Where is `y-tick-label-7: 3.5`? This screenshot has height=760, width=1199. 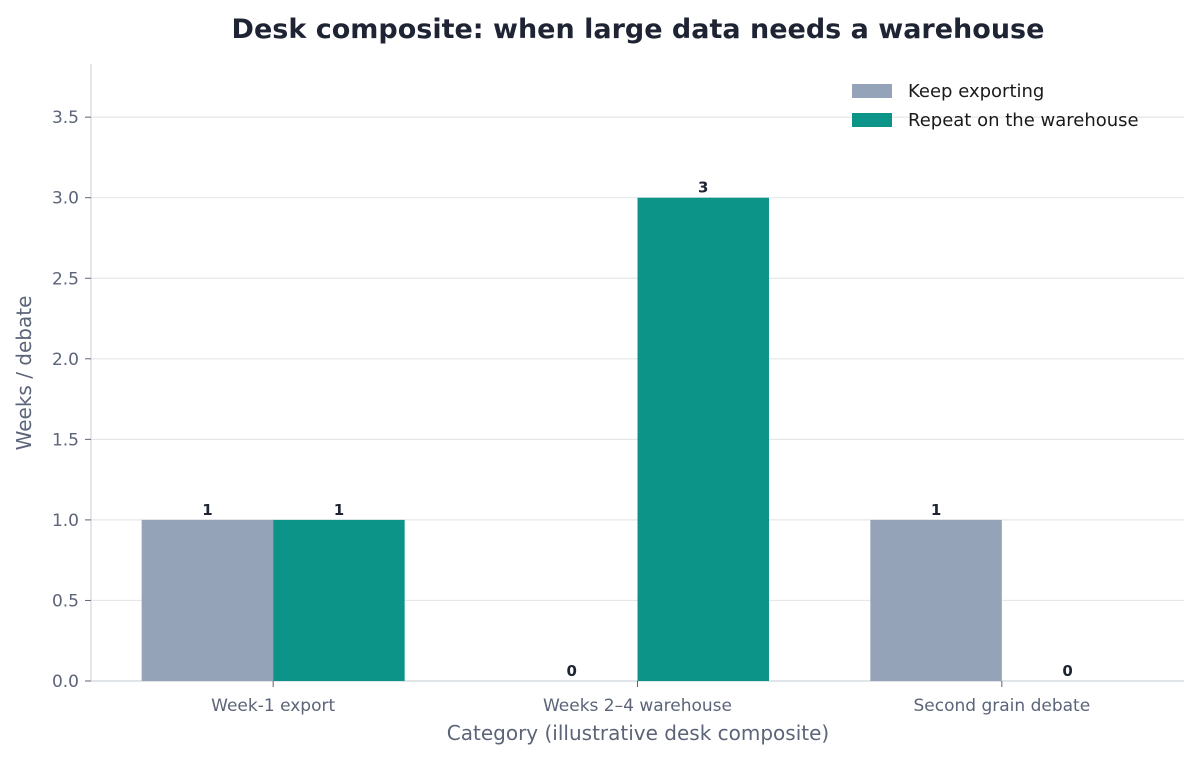 y-tick-label-7: 3.5 is located at coordinates (65, 118).